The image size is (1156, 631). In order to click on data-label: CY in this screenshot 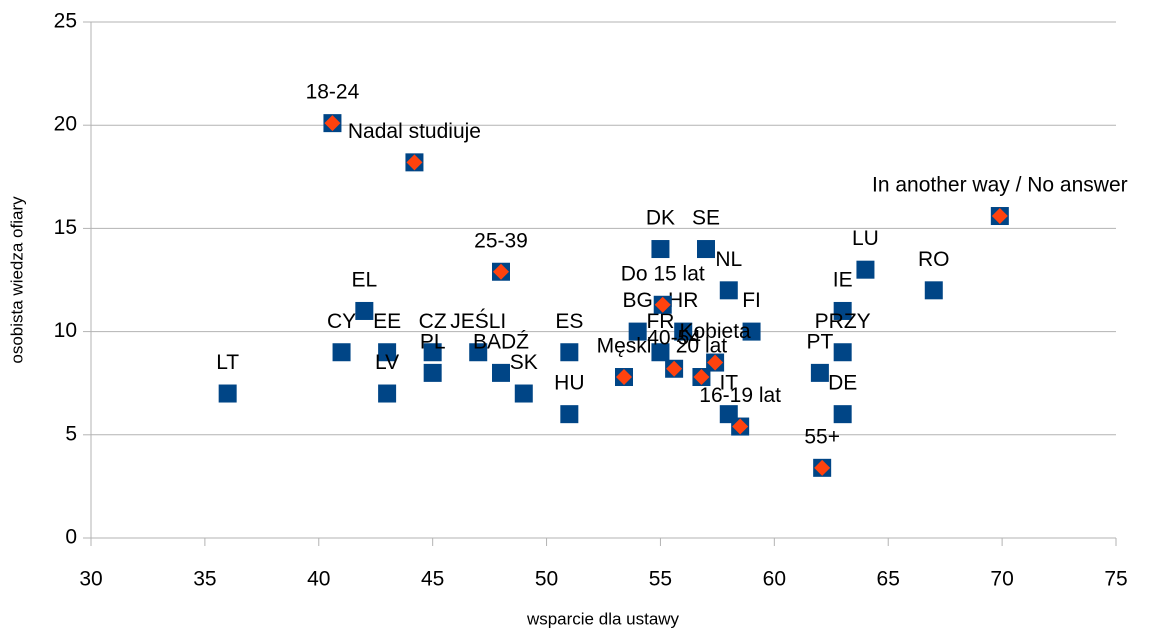, I will do `click(341, 321)`.